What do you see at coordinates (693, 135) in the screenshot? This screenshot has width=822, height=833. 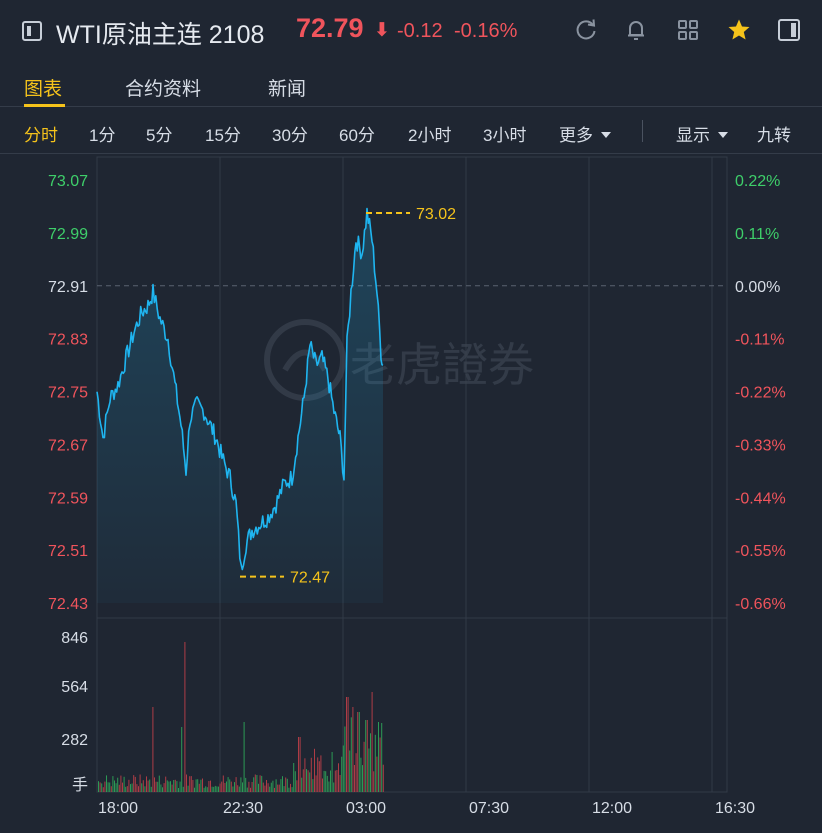 I see `display-label: 显示` at bounding box center [693, 135].